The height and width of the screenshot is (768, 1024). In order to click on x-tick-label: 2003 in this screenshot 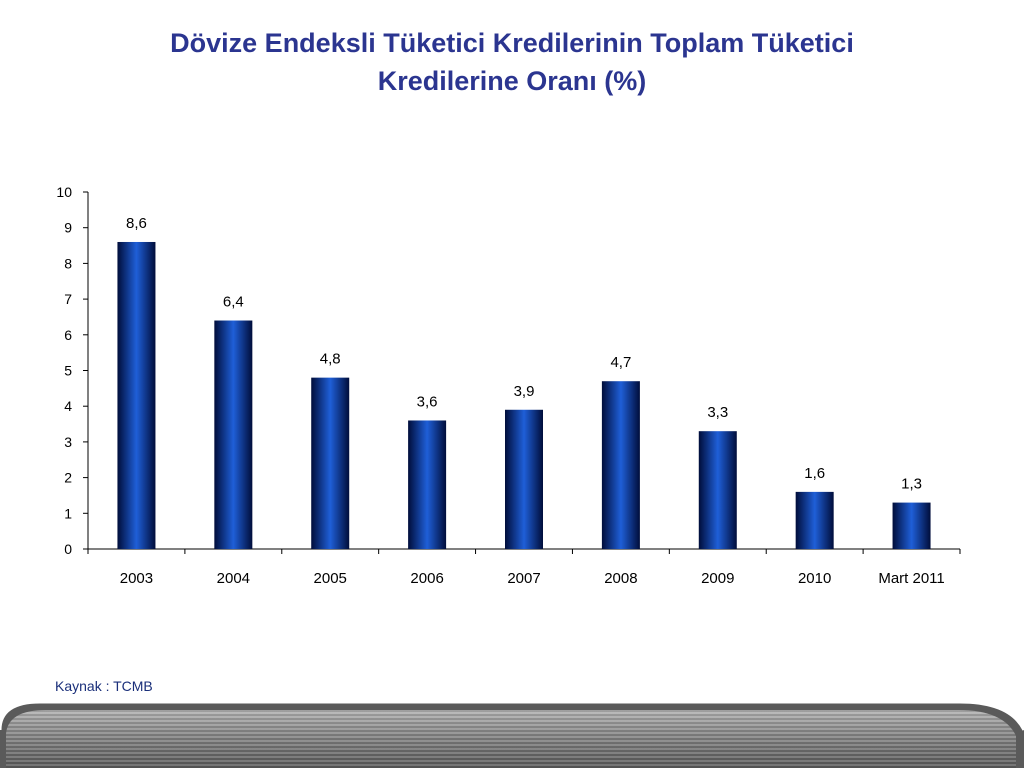, I will do `click(136, 578)`.